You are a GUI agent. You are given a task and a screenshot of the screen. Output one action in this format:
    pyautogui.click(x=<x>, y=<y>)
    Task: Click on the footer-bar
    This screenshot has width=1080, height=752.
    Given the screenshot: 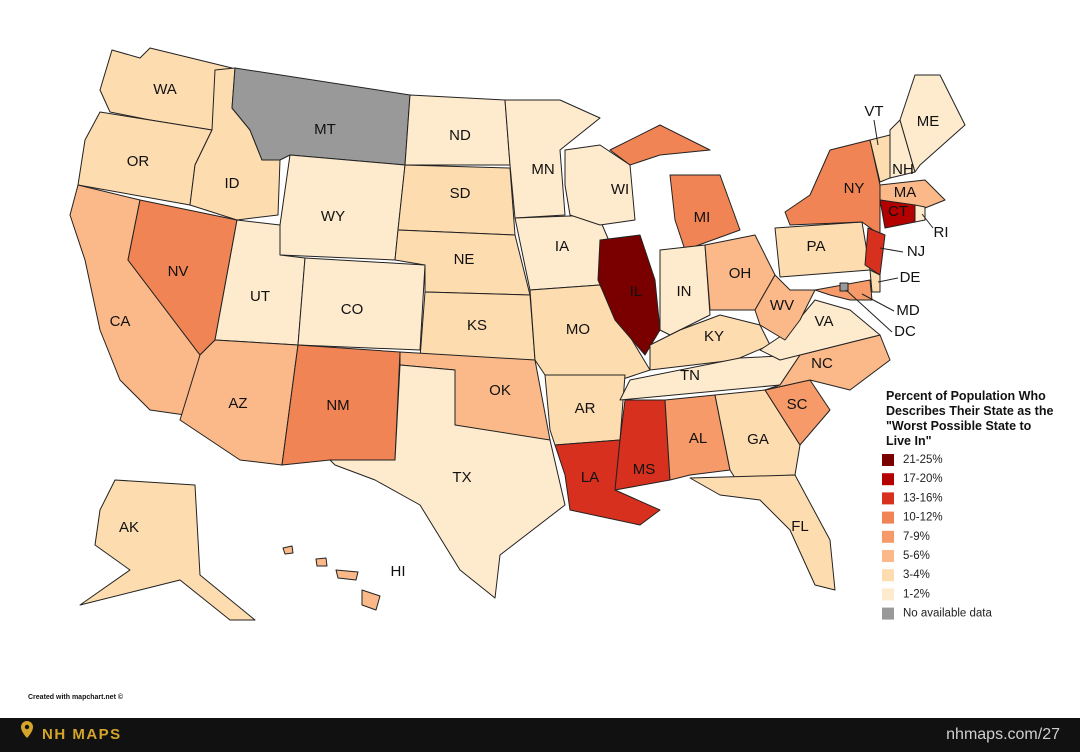 What is the action you would take?
    pyautogui.click(x=540, y=735)
    